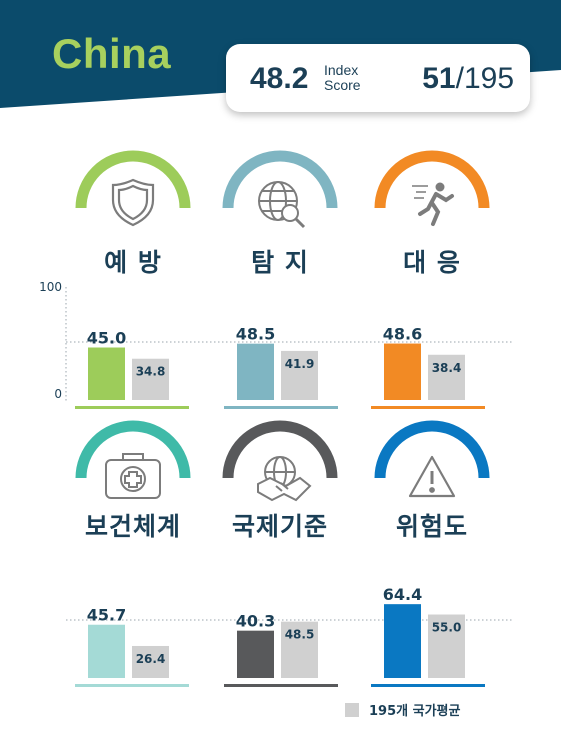 The image size is (561, 732). What do you see at coordinates (255, 334) in the screenshot?
I see `bar-label-country-1: 48.5` at bounding box center [255, 334].